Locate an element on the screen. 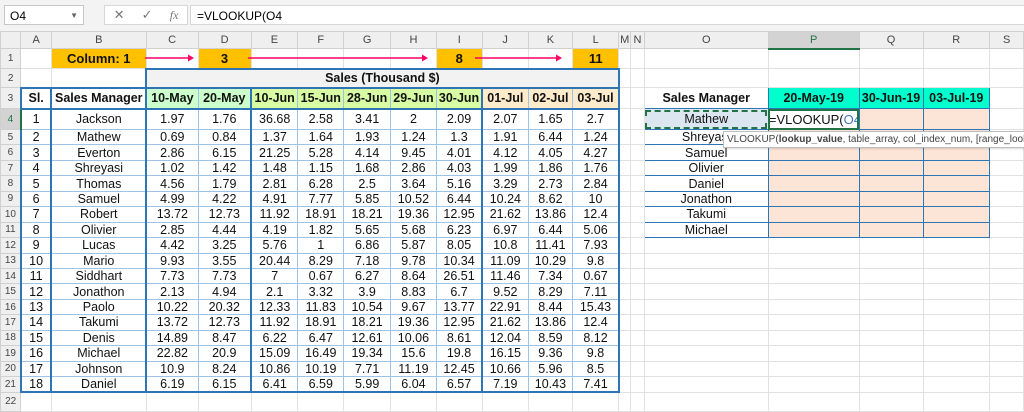 This screenshot has height=412, width=1024. cell-C22 is located at coordinates (172, 401).